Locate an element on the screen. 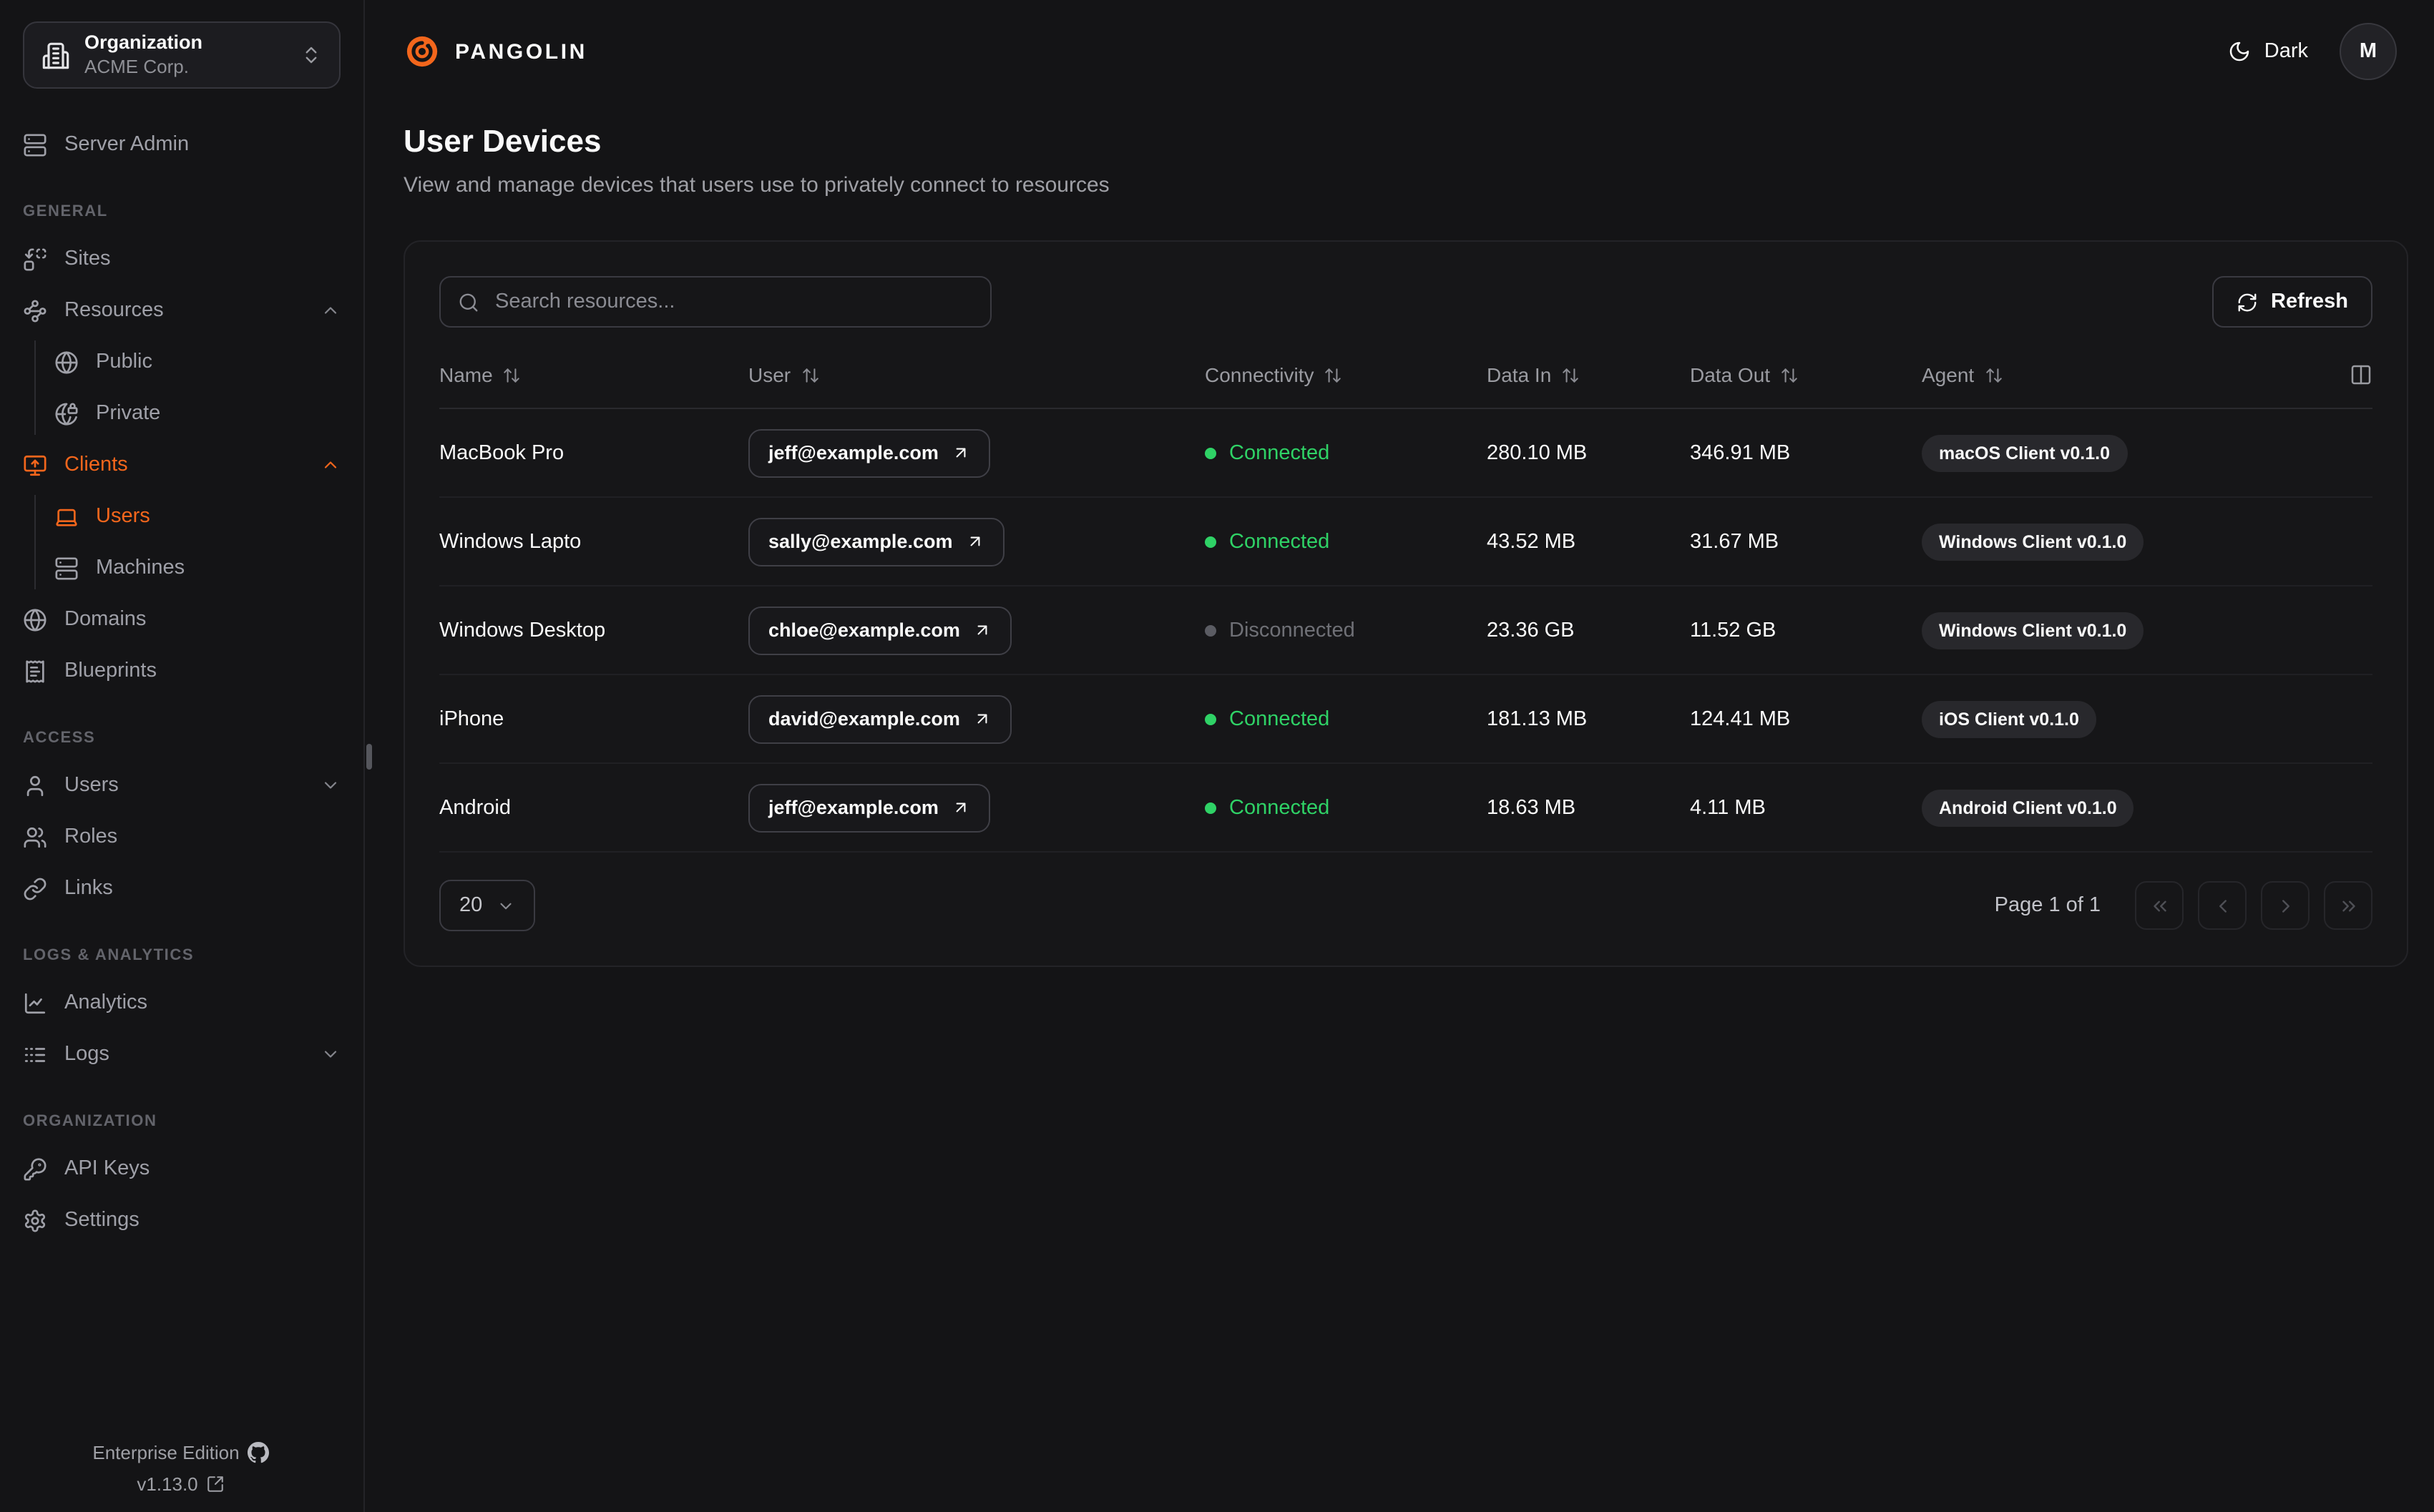 Image resolution: width=2434 pixels, height=1512 pixels. sidebar-item-api-keys: API Keys is located at coordinates (182, 1168).